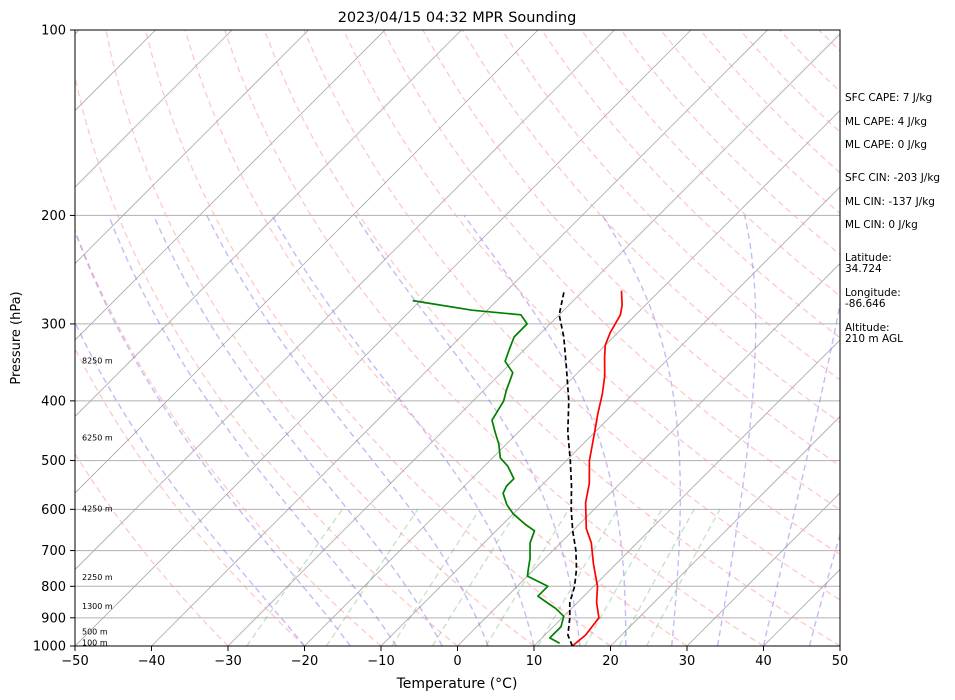 The height and width of the screenshot is (700, 955). Describe the element at coordinates (97, 437) in the screenshot. I see `height-label: 6250 m` at that location.